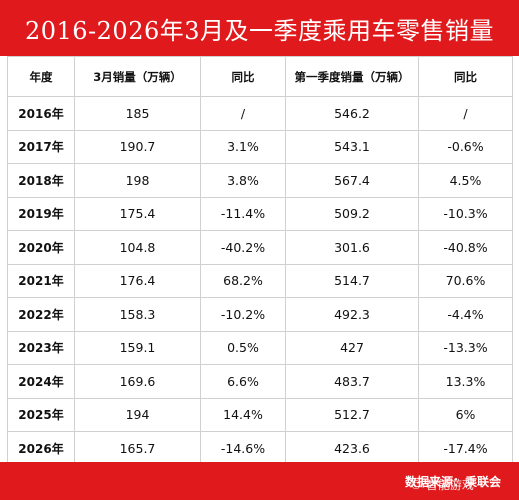  I want to click on table-row: 2021年 176.4 68.2% 514.7 70.6%, so click(260, 280).